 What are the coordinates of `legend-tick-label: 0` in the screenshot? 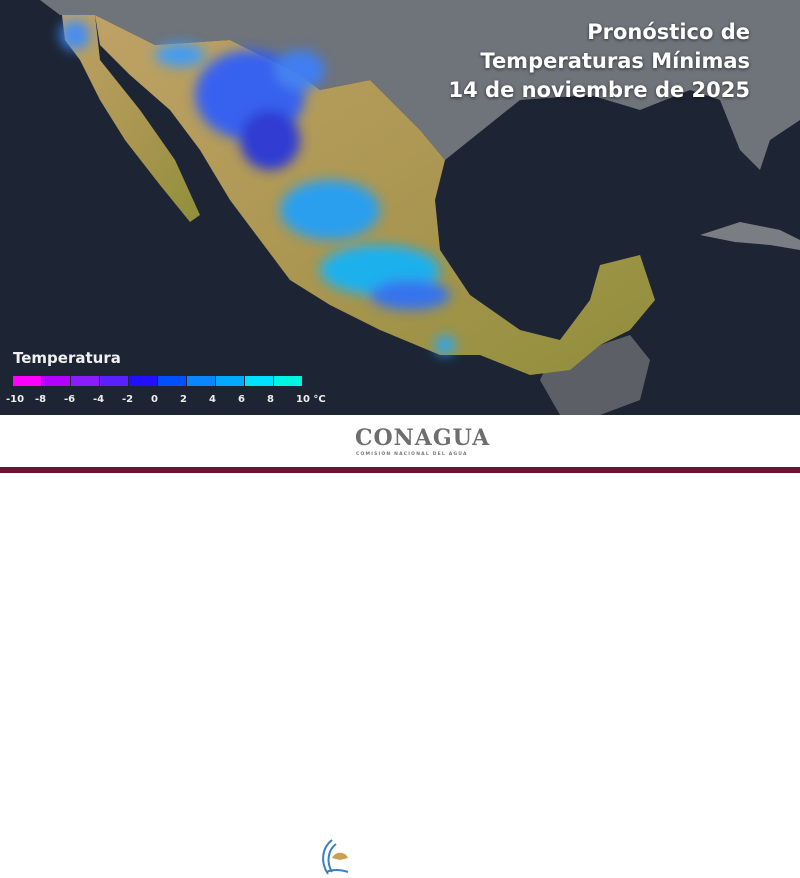 It's located at (154, 399).